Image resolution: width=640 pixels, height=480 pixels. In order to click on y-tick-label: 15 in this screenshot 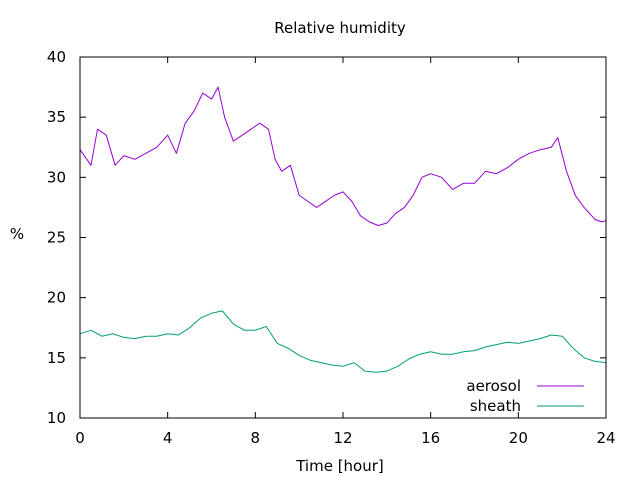, I will do `click(56, 358)`.